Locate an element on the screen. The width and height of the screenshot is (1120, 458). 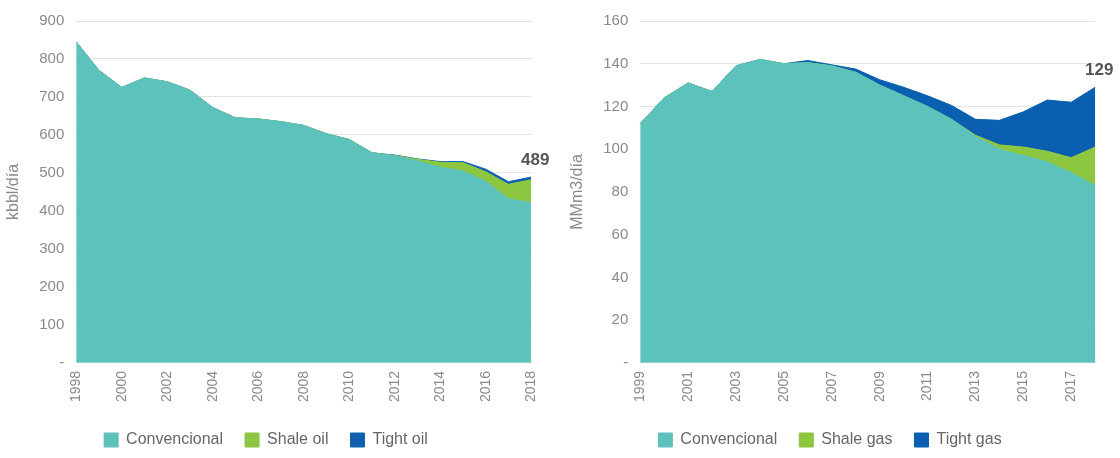
y-tick-label: 80 is located at coordinates (620, 191).